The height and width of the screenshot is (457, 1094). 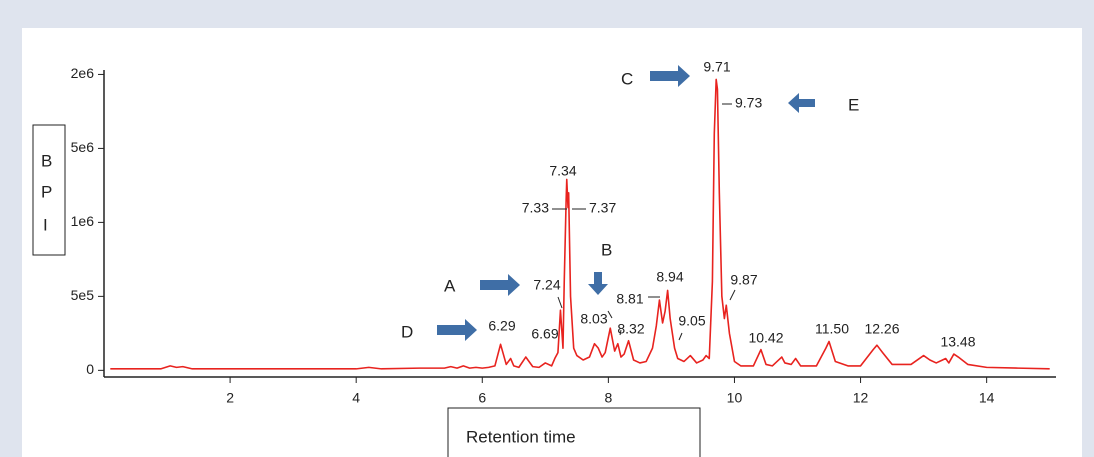 I want to click on peak-label: 7.37, so click(x=602, y=208).